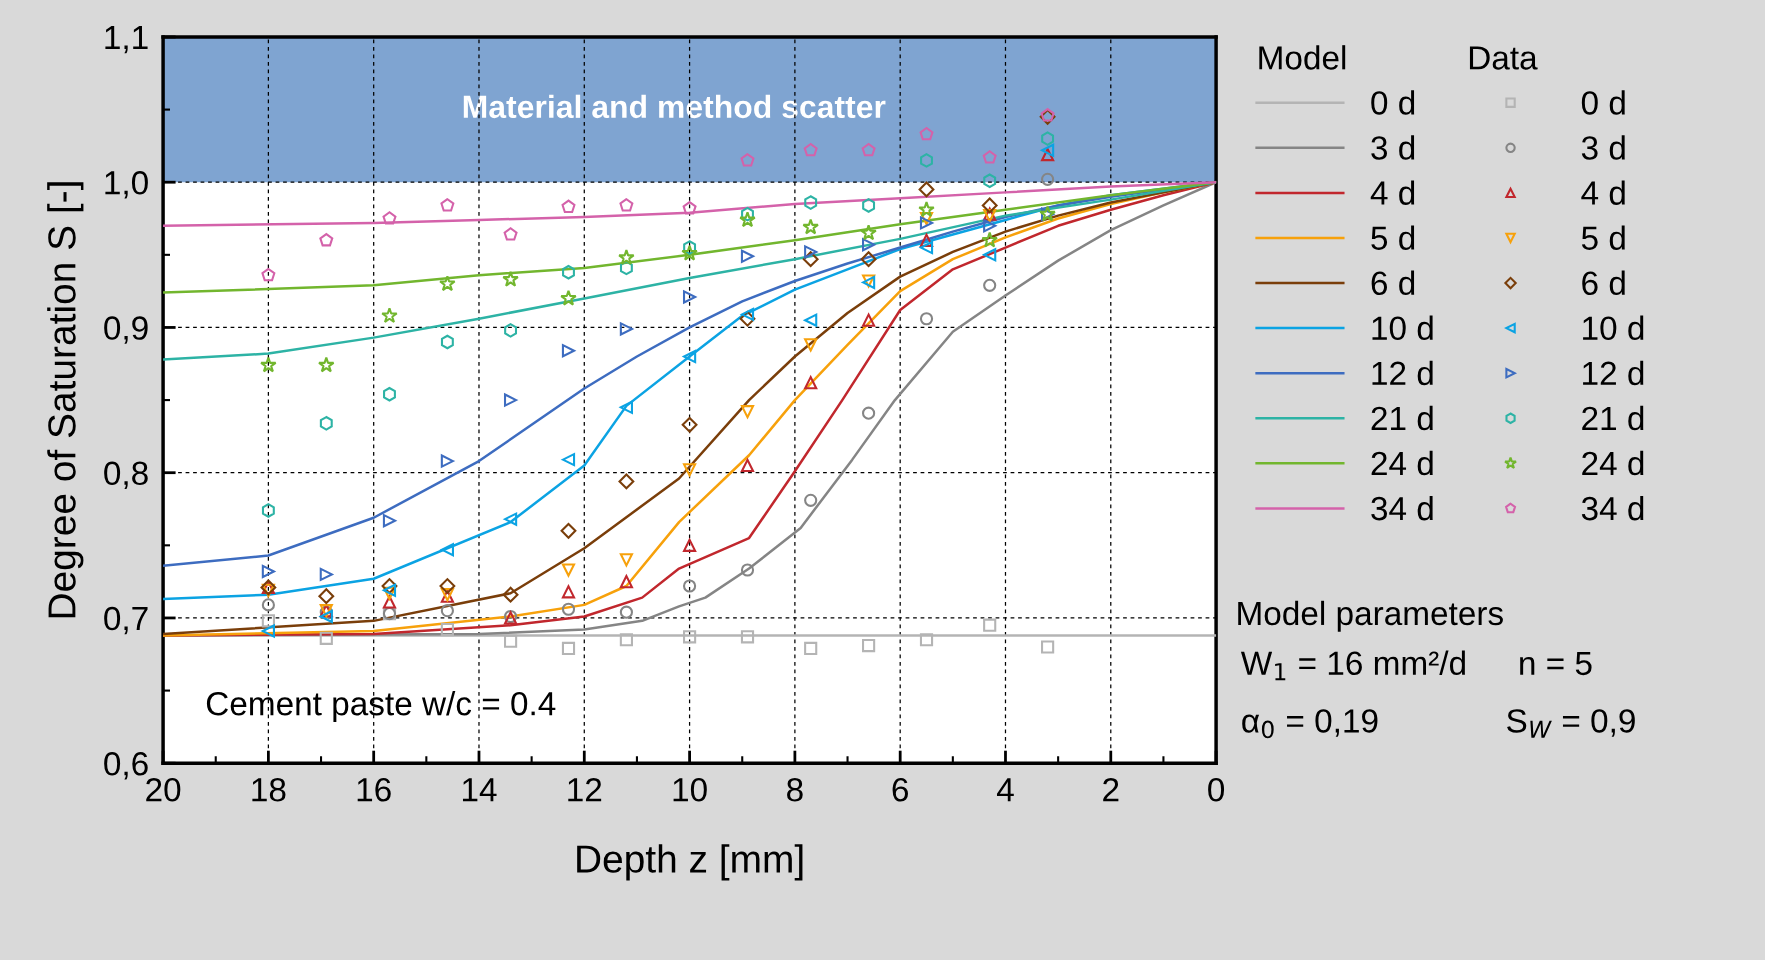 This screenshot has width=1765, height=960. I want to click on legend-label: 34 d, so click(1612, 508).